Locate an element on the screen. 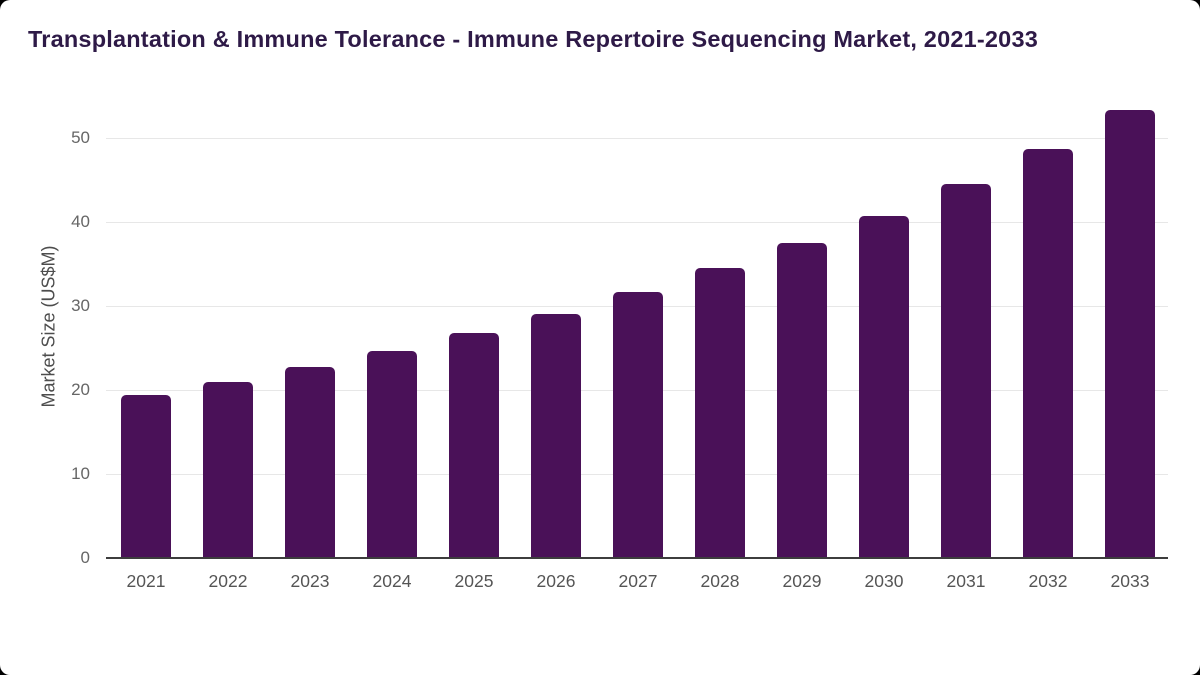  y-tick-label-0: 0 is located at coordinates (85, 557).